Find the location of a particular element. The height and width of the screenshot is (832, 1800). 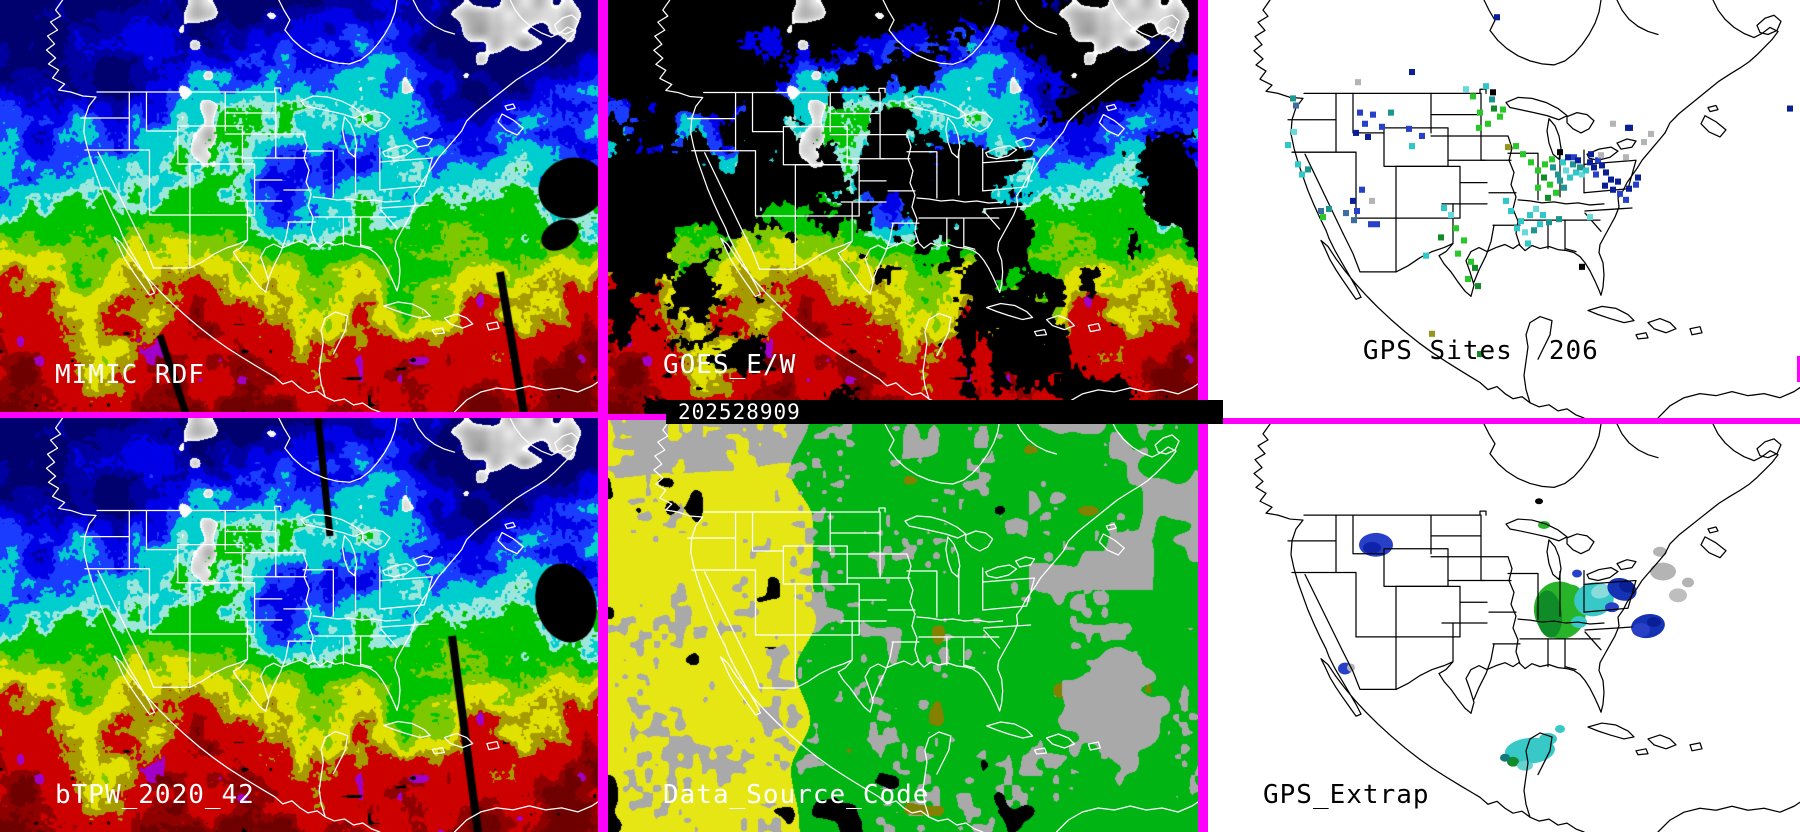

divider-horizontal-left is located at coordinates (299, 415).